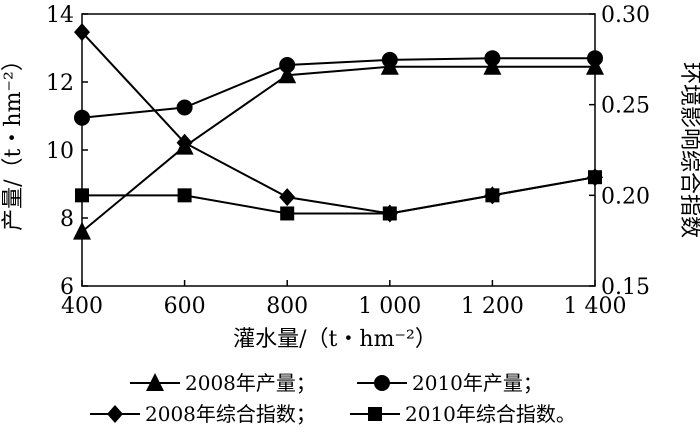 The image size is (700, 432). I want to click on right-tick-label: 0.25, so click(625, 106).